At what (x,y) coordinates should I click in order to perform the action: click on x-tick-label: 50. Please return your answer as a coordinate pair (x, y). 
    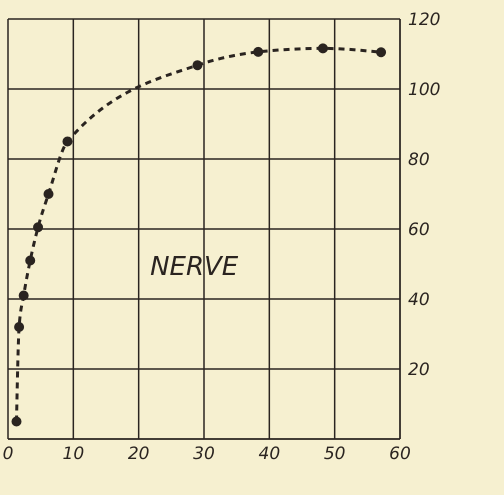
    Looking at the image, I should click on (335, 454).